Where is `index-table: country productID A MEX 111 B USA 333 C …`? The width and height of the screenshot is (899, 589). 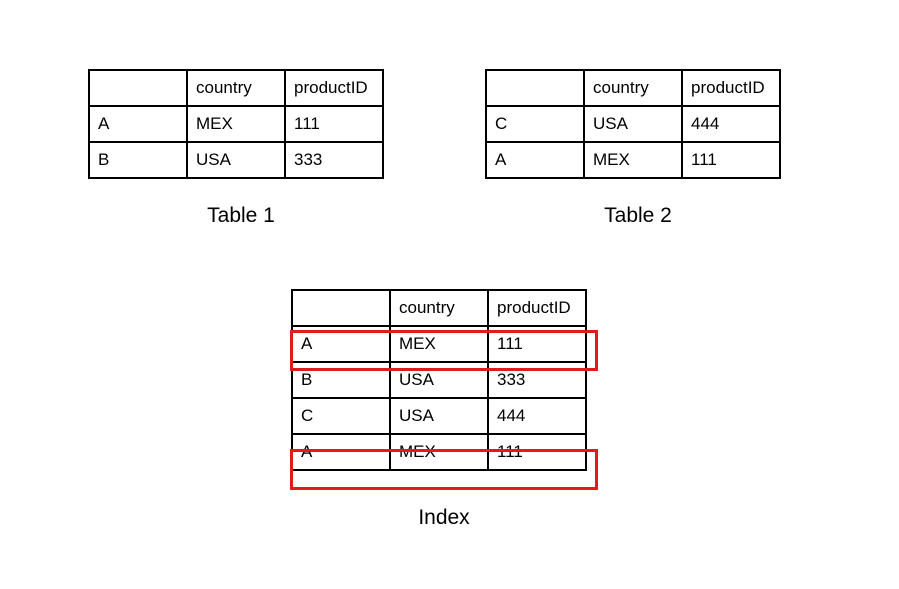 index-table: country productID A MEX 111 B USA 333 C … is located at coordinates (439, 380).